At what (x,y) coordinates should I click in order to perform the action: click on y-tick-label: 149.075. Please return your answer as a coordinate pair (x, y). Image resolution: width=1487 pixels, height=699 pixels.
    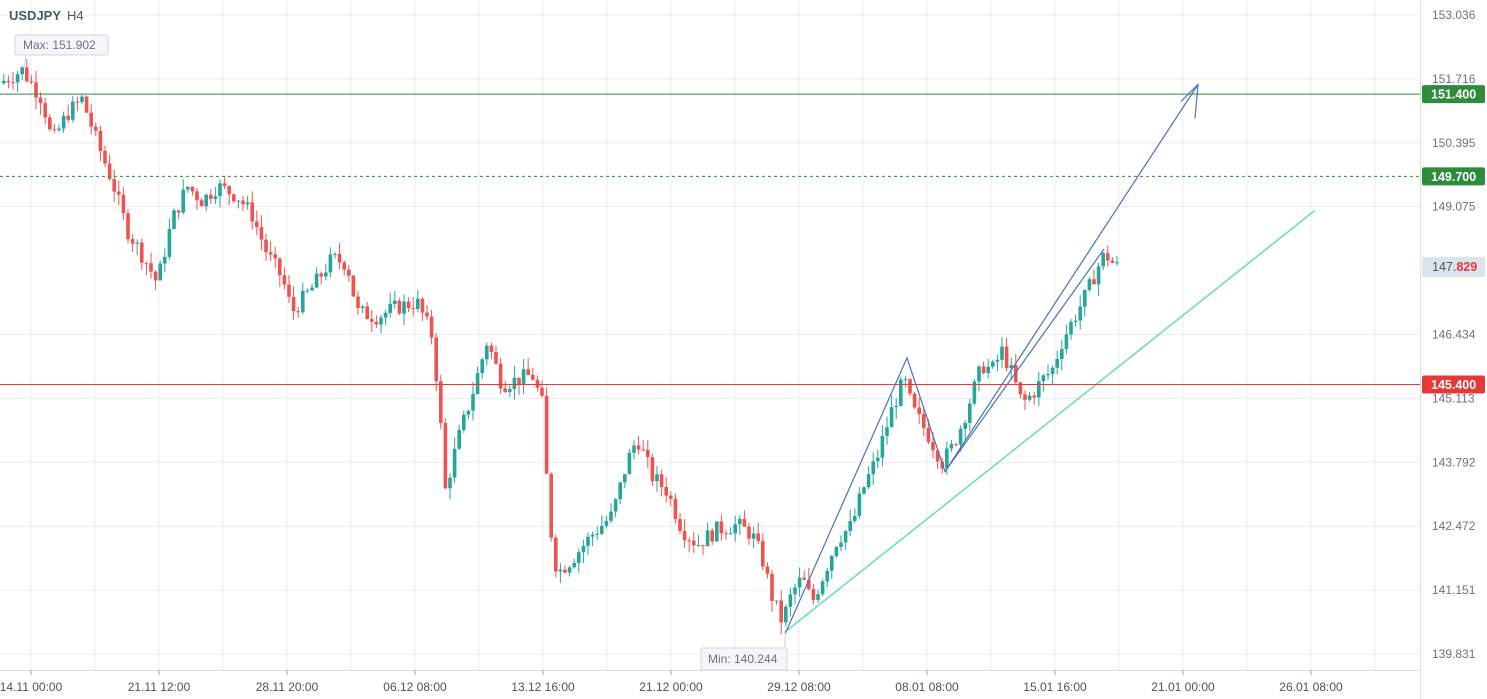
    Looking at the image, I should click on (1454, 207).